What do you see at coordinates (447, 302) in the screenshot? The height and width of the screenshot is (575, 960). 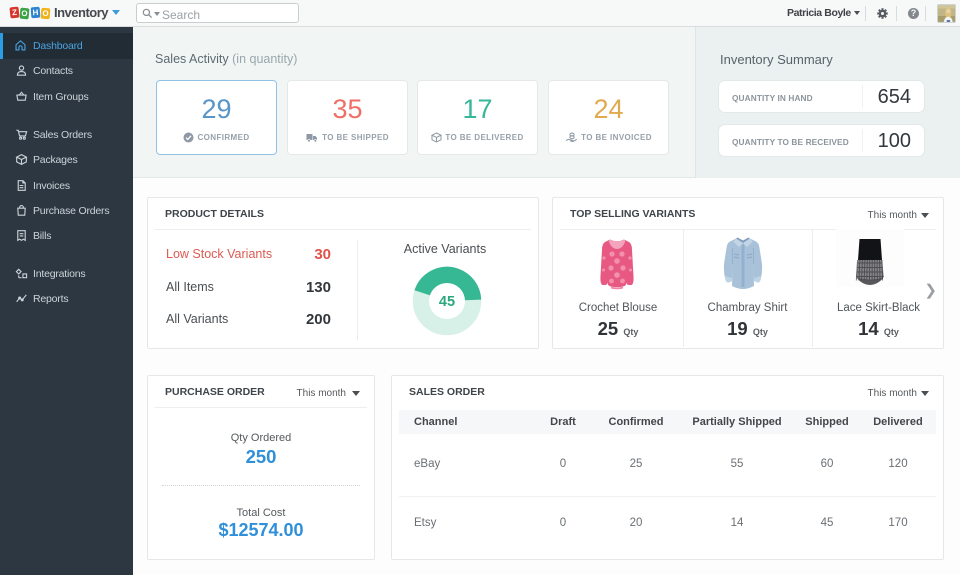 I see `svg-text: 45` at bounding box center [447, 302].